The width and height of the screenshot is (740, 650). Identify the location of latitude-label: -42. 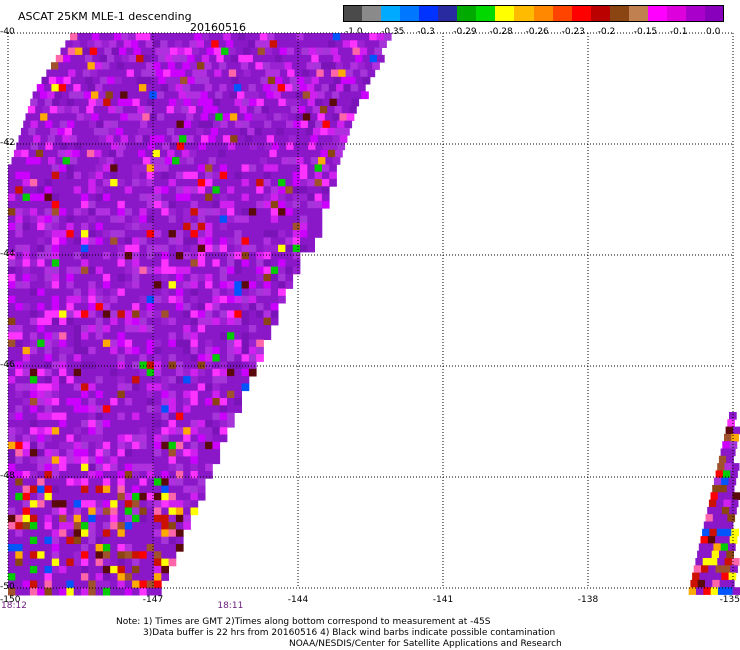
(7, 143).